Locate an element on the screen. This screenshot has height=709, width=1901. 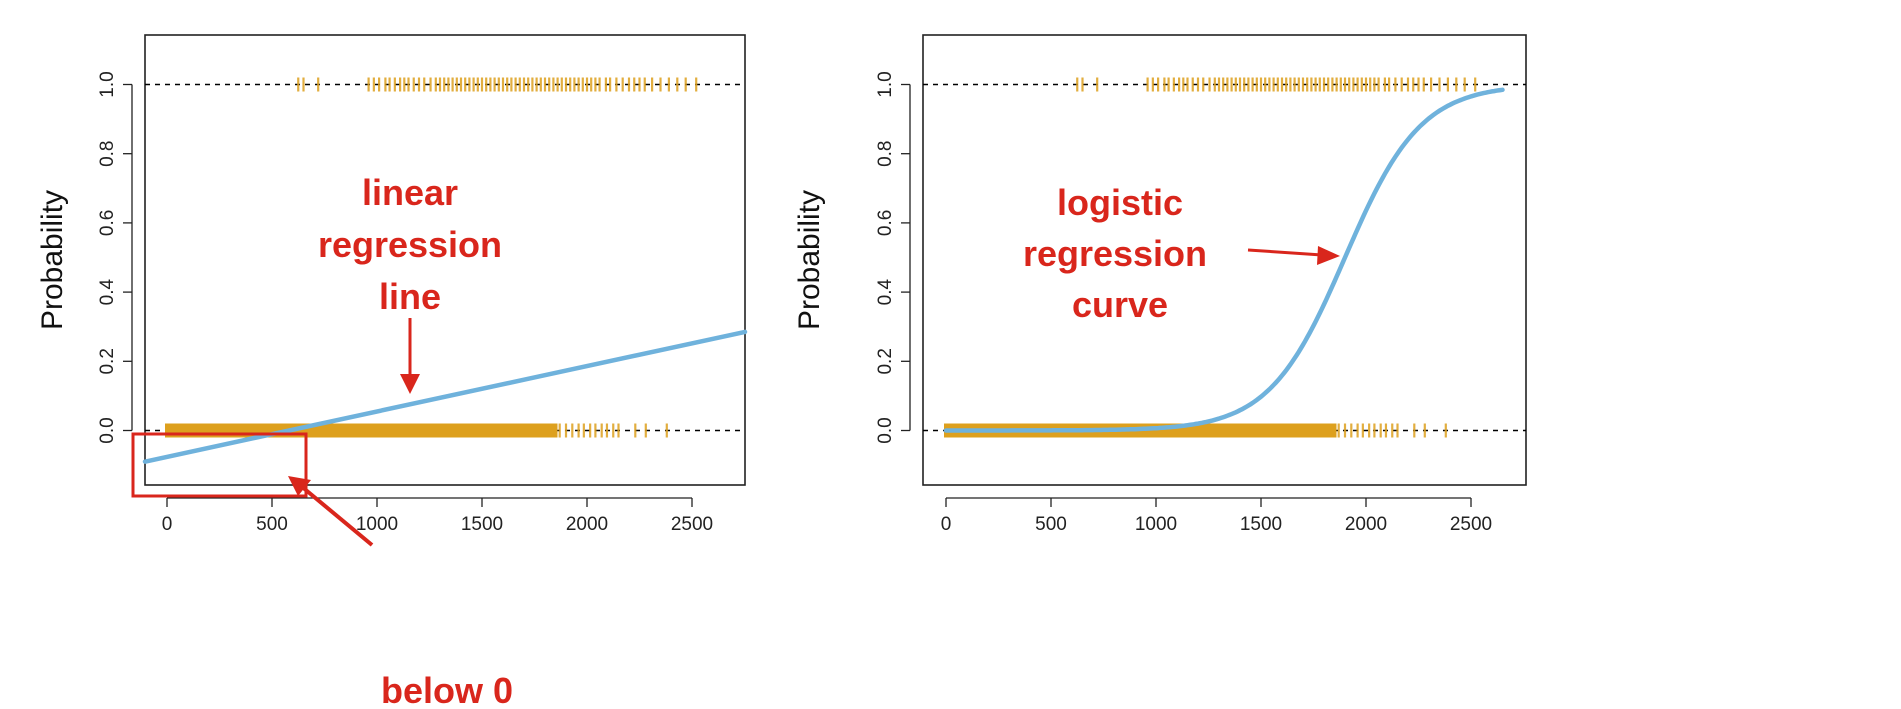
annotation-linear: linear is located at coordinates (410, 192).